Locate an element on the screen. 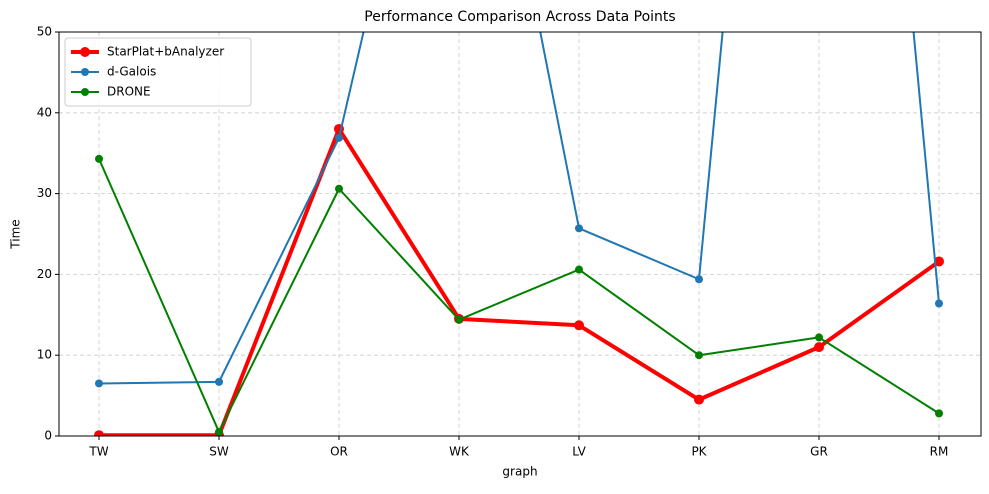 This screenshot has width=989, height=494. x-tick-label: WK is located at coordinates (459, 452).